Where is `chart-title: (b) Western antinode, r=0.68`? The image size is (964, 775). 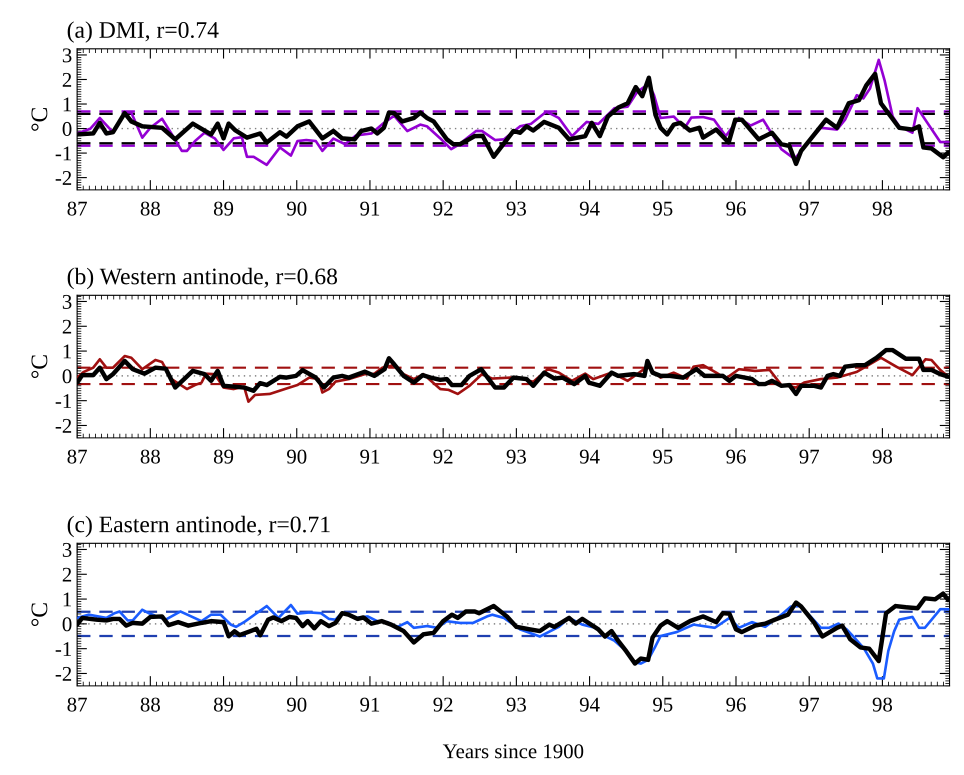 chart-title: (b) Western antinode, r=0.68 is located at coordinates (203, 279).